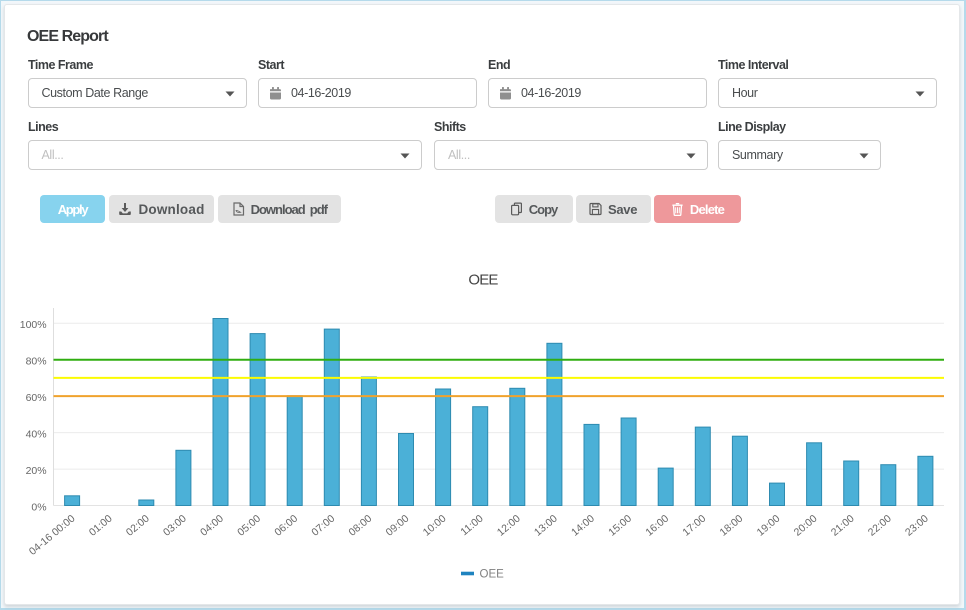 The width and height of the screenshot is (966, 610). Describe the element at coordinates (583, 526) in the screenshot. I see `svg-text: 14:00` at that location.